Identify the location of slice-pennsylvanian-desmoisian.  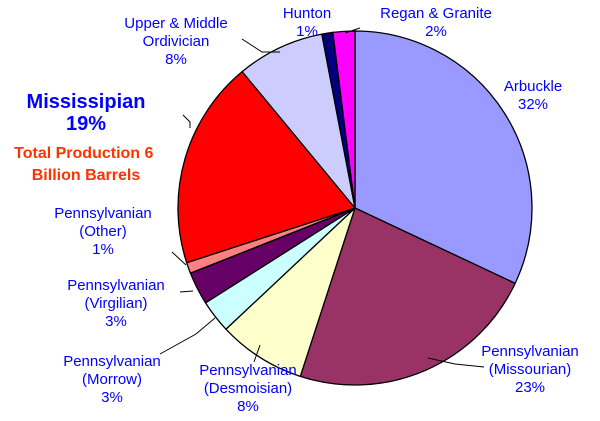
(290, 292).